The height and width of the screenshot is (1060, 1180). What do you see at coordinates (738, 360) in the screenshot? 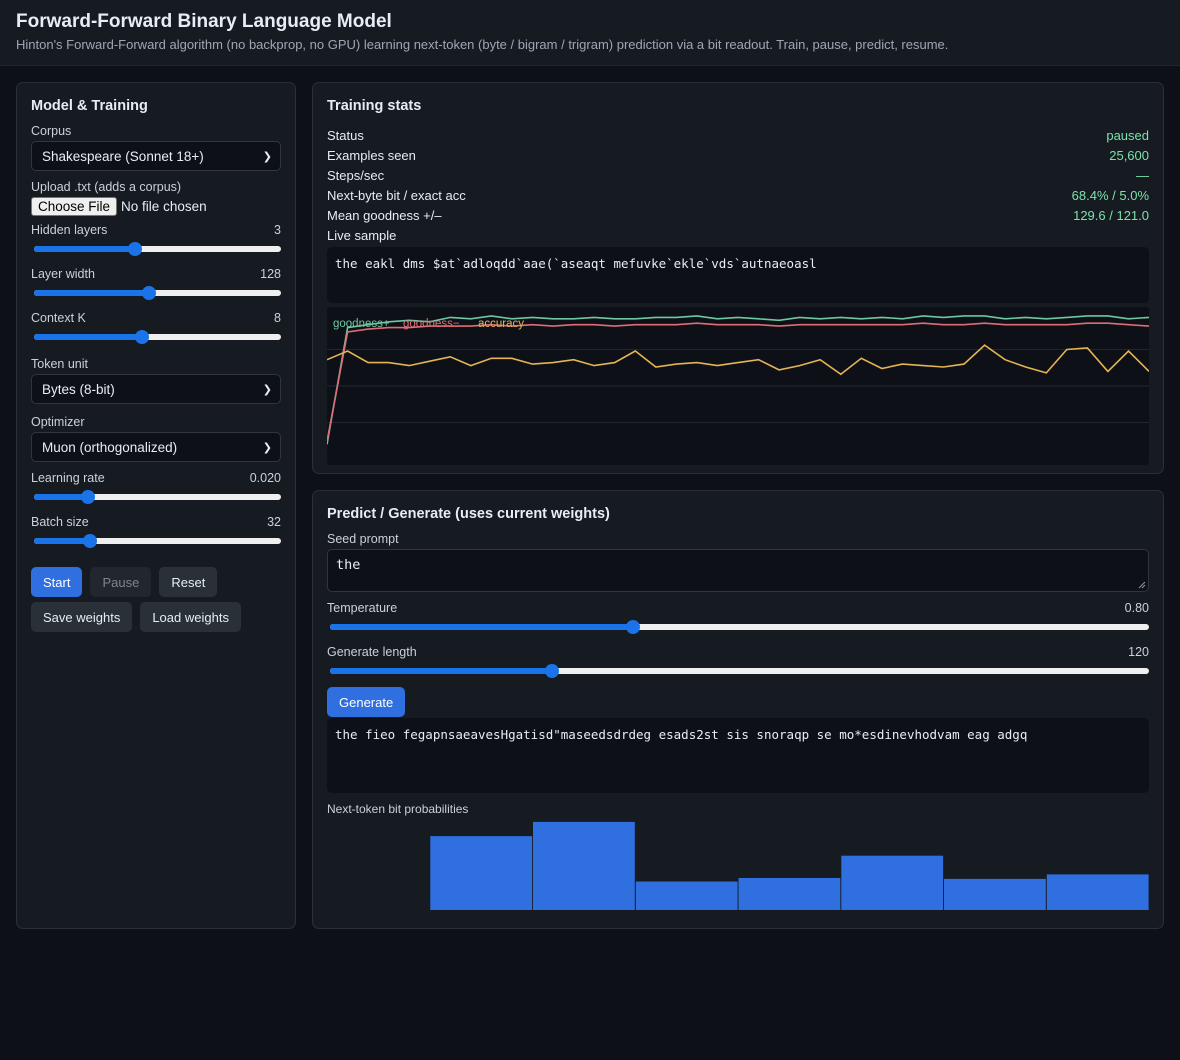
I see `series-line-accuracy` at bounding box center [738, 360].